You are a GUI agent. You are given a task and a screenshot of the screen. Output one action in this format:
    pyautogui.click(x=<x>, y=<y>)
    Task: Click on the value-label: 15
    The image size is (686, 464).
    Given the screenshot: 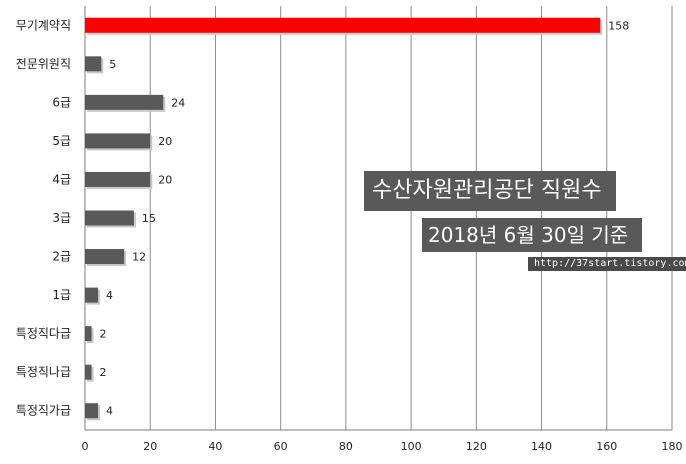 What is the action you would take?
    pyautogui.click(x=149, y=218)
    